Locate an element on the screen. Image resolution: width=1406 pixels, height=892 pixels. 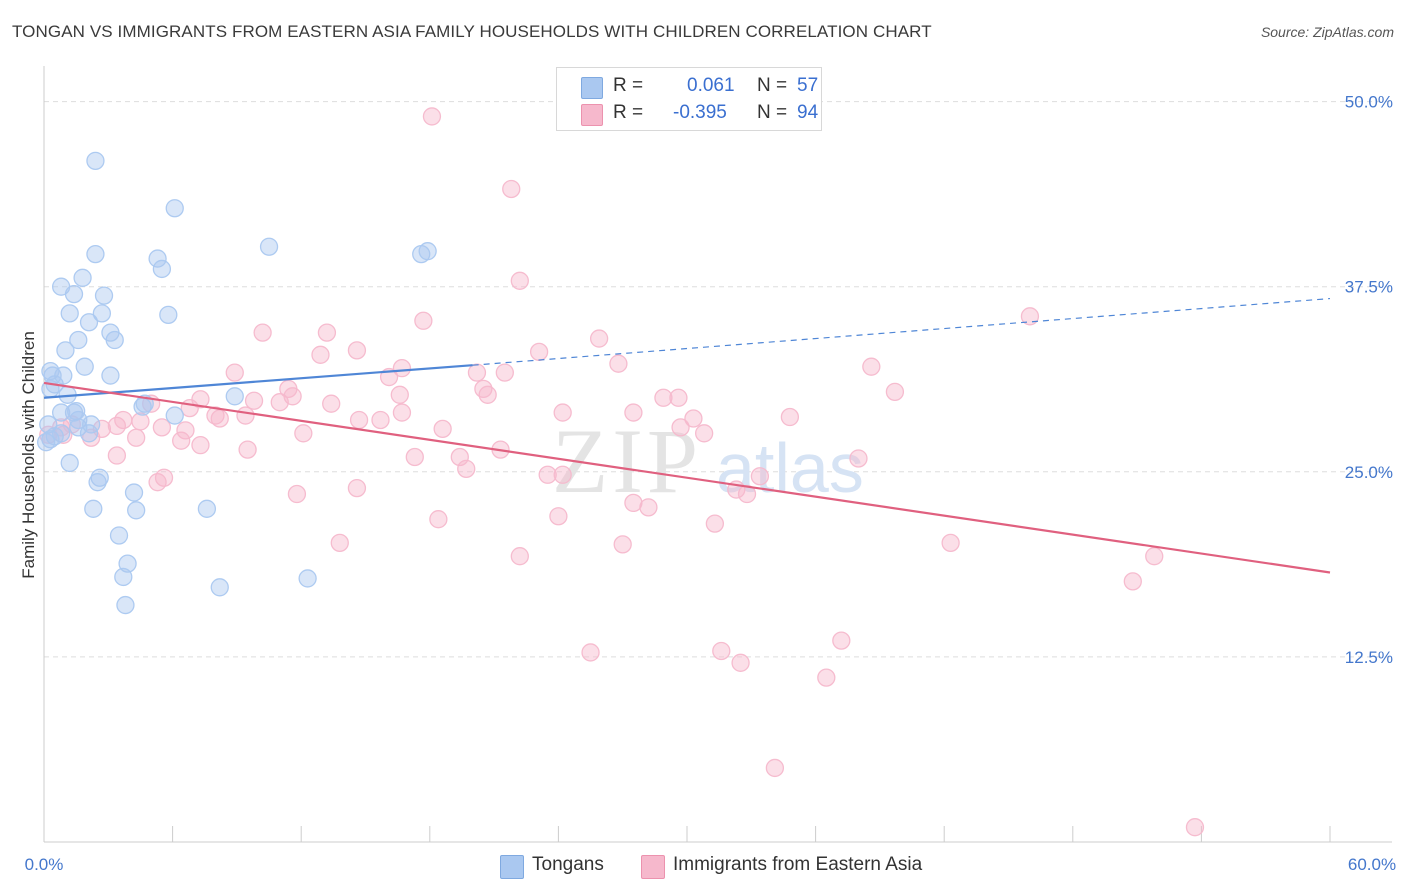
legend-label-immigrants: Immigrants from Eastern Asia is located at coordinates (798, 864).